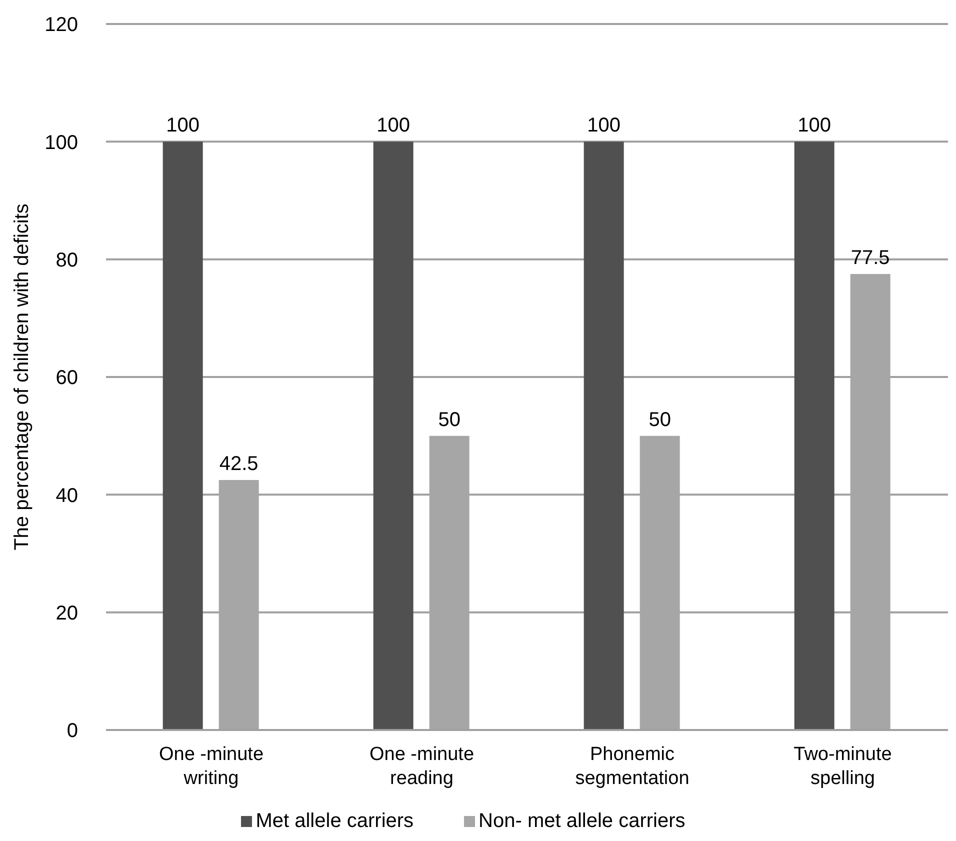 This screenshot has width=956, height=841. Describe the element at coordinates (22, 377) in the screenshot. I see `y-axis-title: The percentage of children with deficits` at that location.